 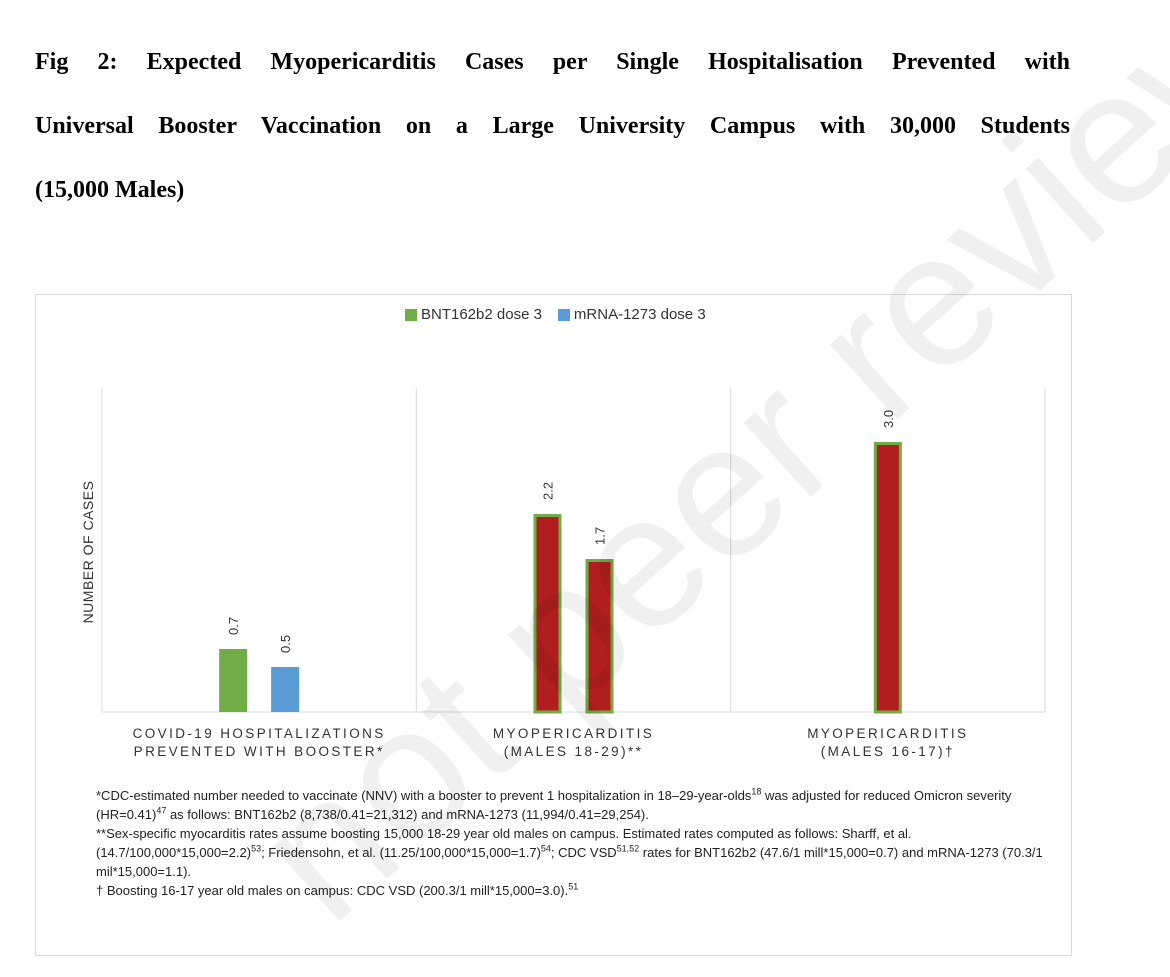 I want to click on legend-label-mrna: mRNA-1273 dose 3, so click(x=639, y=314).